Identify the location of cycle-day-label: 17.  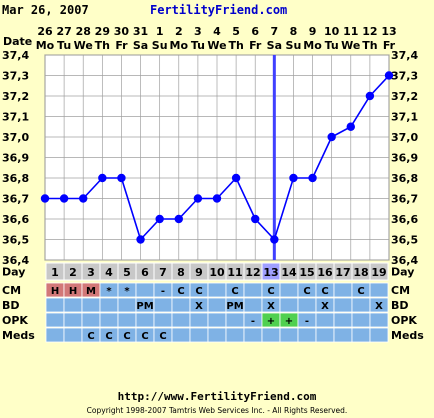
(342, 272).